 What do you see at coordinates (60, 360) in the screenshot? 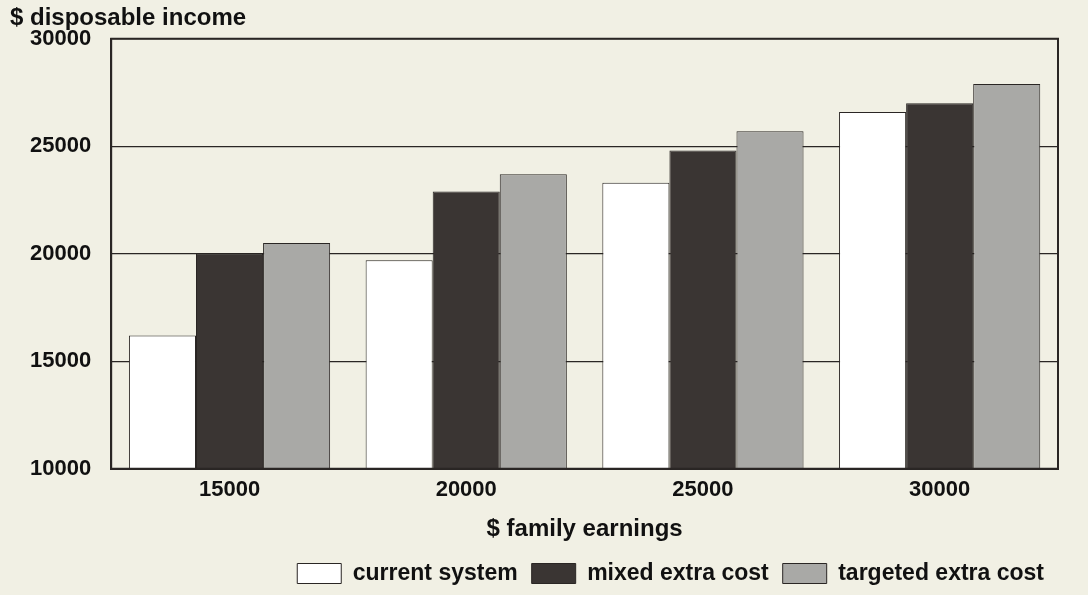
I see `y-tick-label: 15000` at bounding box center [60, 360].